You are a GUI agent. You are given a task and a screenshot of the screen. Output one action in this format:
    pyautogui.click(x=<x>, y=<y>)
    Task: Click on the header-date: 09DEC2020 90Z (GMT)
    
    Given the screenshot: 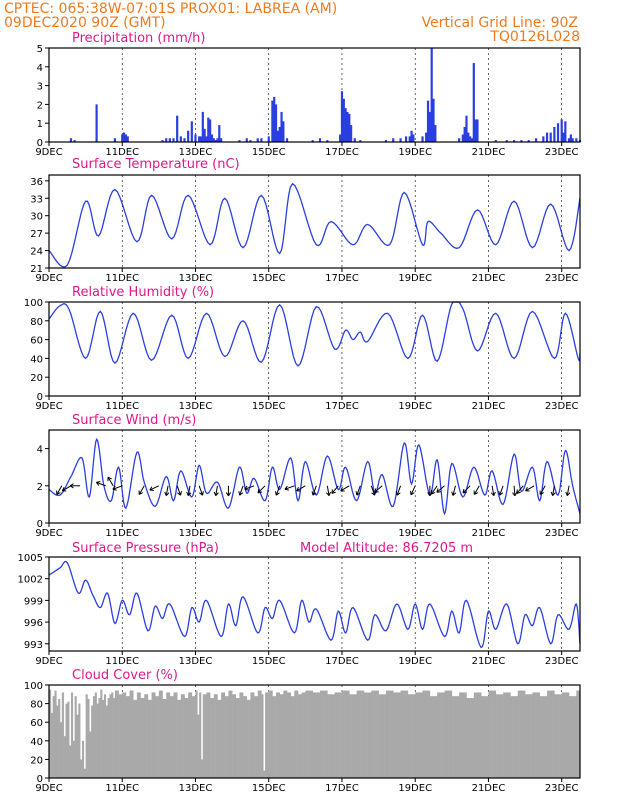 What is the action you would take?
    pyautogui.click(x=85, y=23)
    